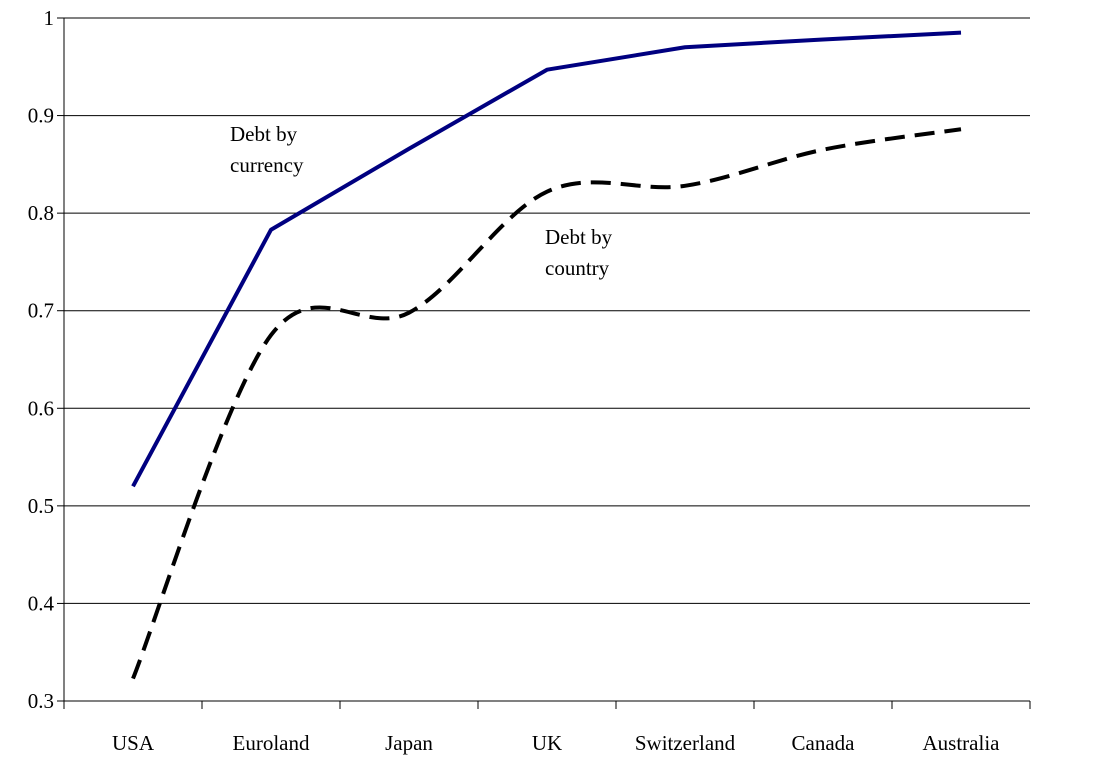 The height and width of the screenshot is (764, 1095). What do you see at coordinates (41, 311) in the screenshot?
I see `y-tick-label-0.7: 0.7` at bounding box center [41, 311].